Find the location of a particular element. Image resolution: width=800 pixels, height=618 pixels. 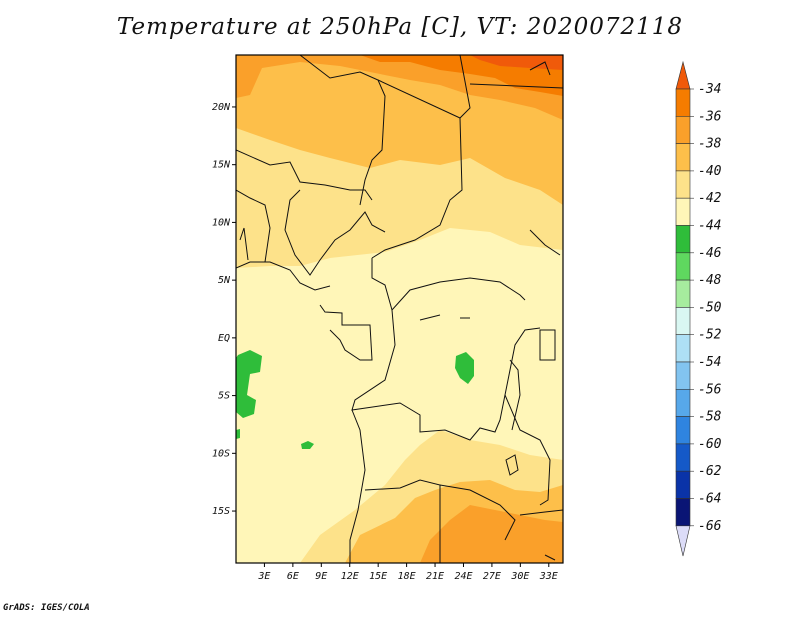

colorbar-label: -40 is located at coordinates (710, 171).